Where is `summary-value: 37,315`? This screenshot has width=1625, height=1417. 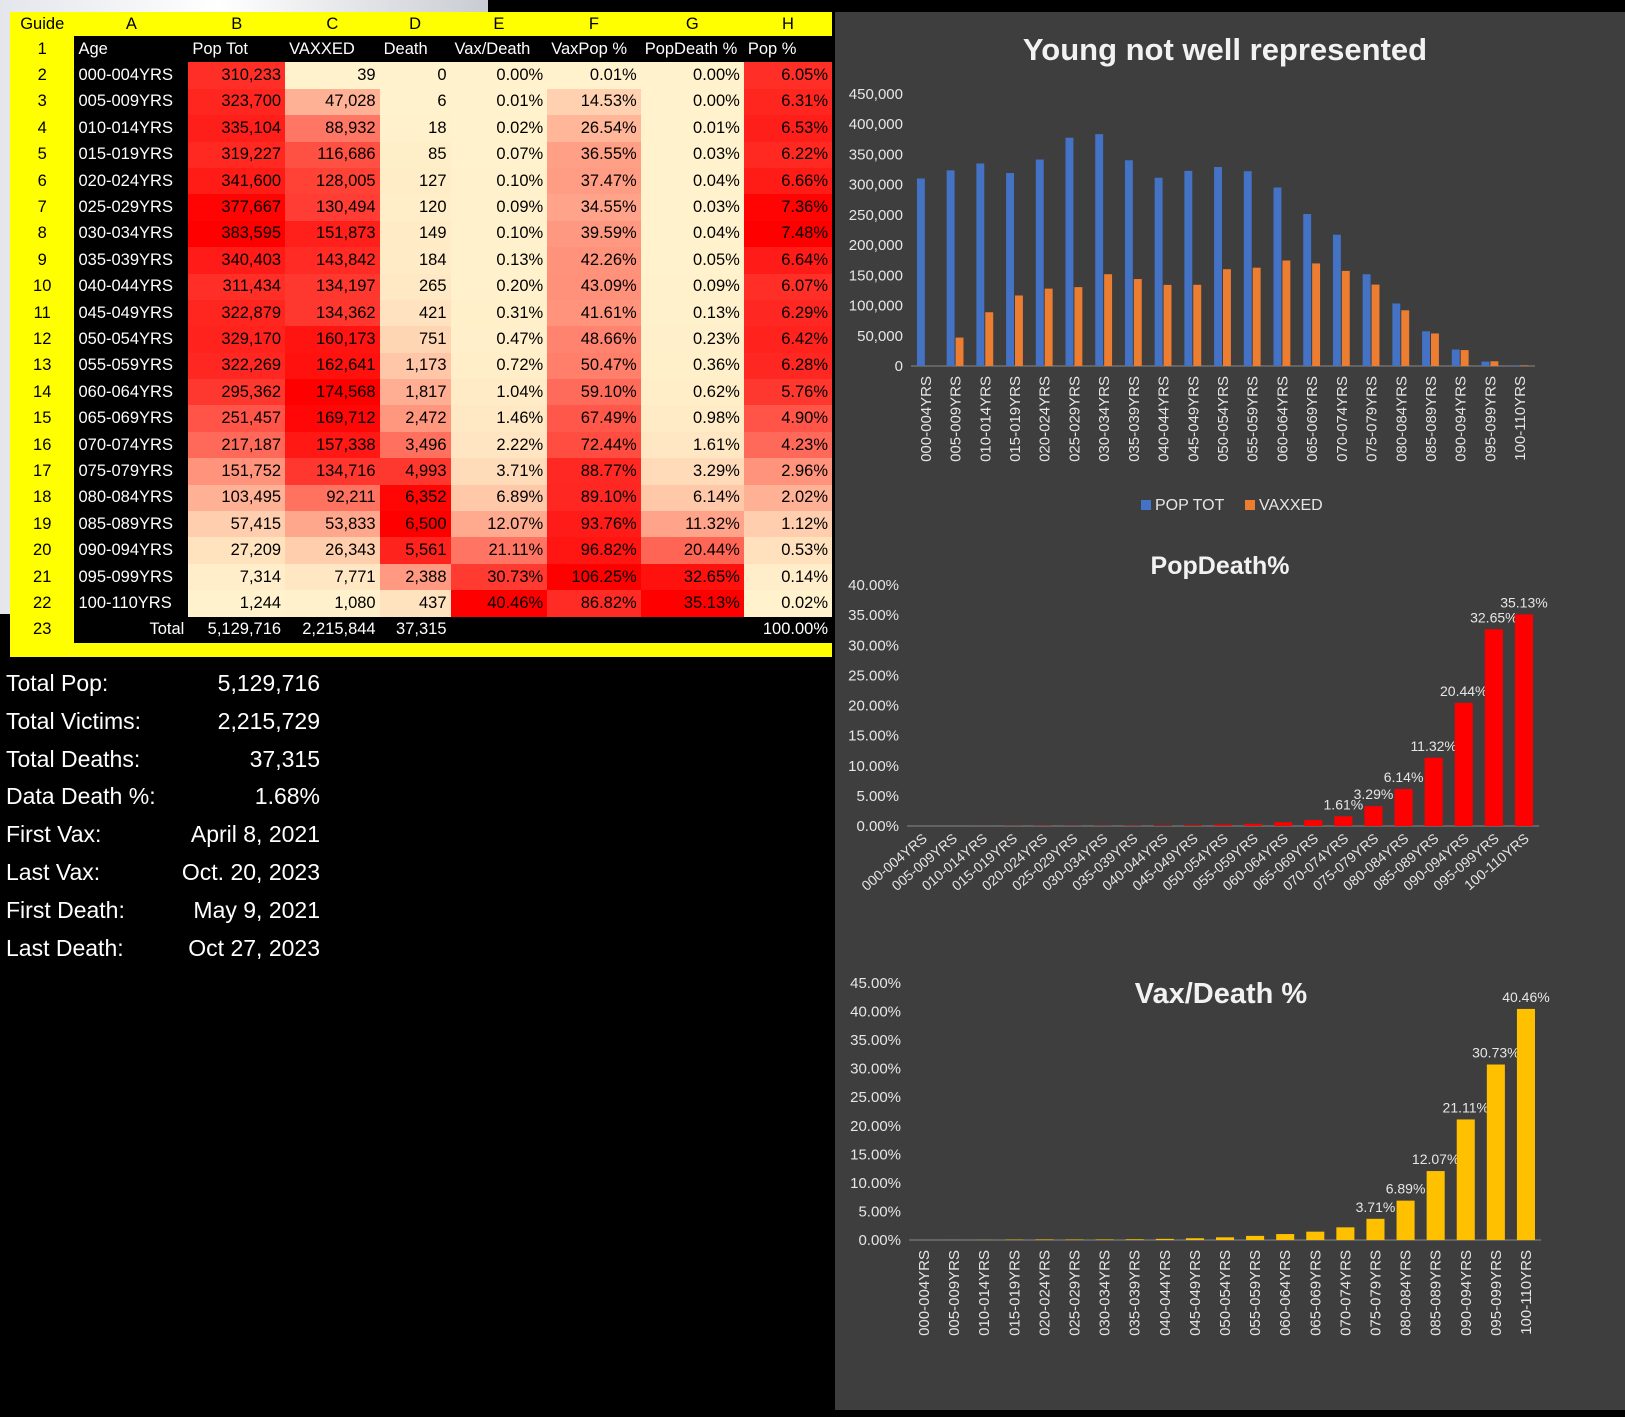
summary-value: 37,315 is located at coordinates (284, 758).